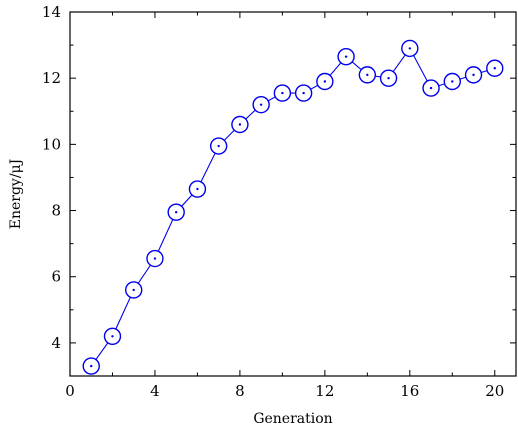 Image resolution: width=518 pixels, height=431 pixels. I want to click on y-tick-label: 4, so click(56, 343).